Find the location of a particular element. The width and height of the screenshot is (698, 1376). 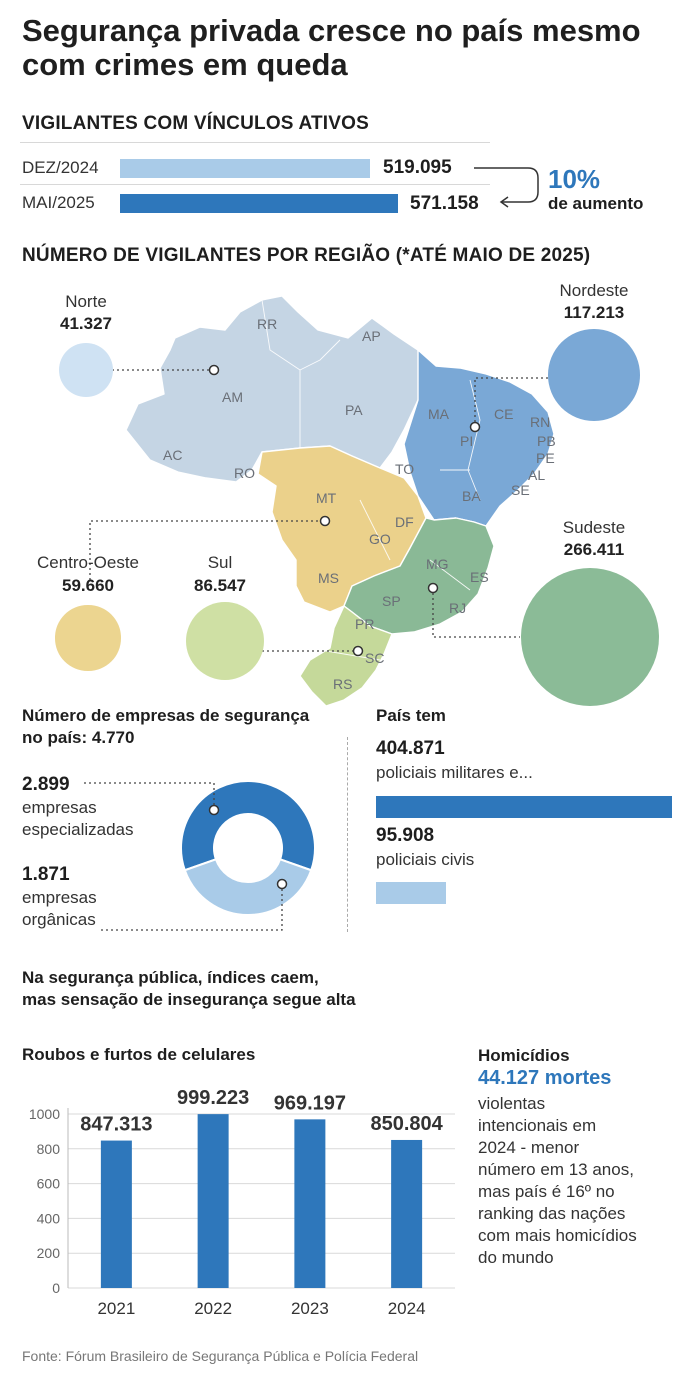

y-tick-label: 0 is located at coordinates (56, 1288).